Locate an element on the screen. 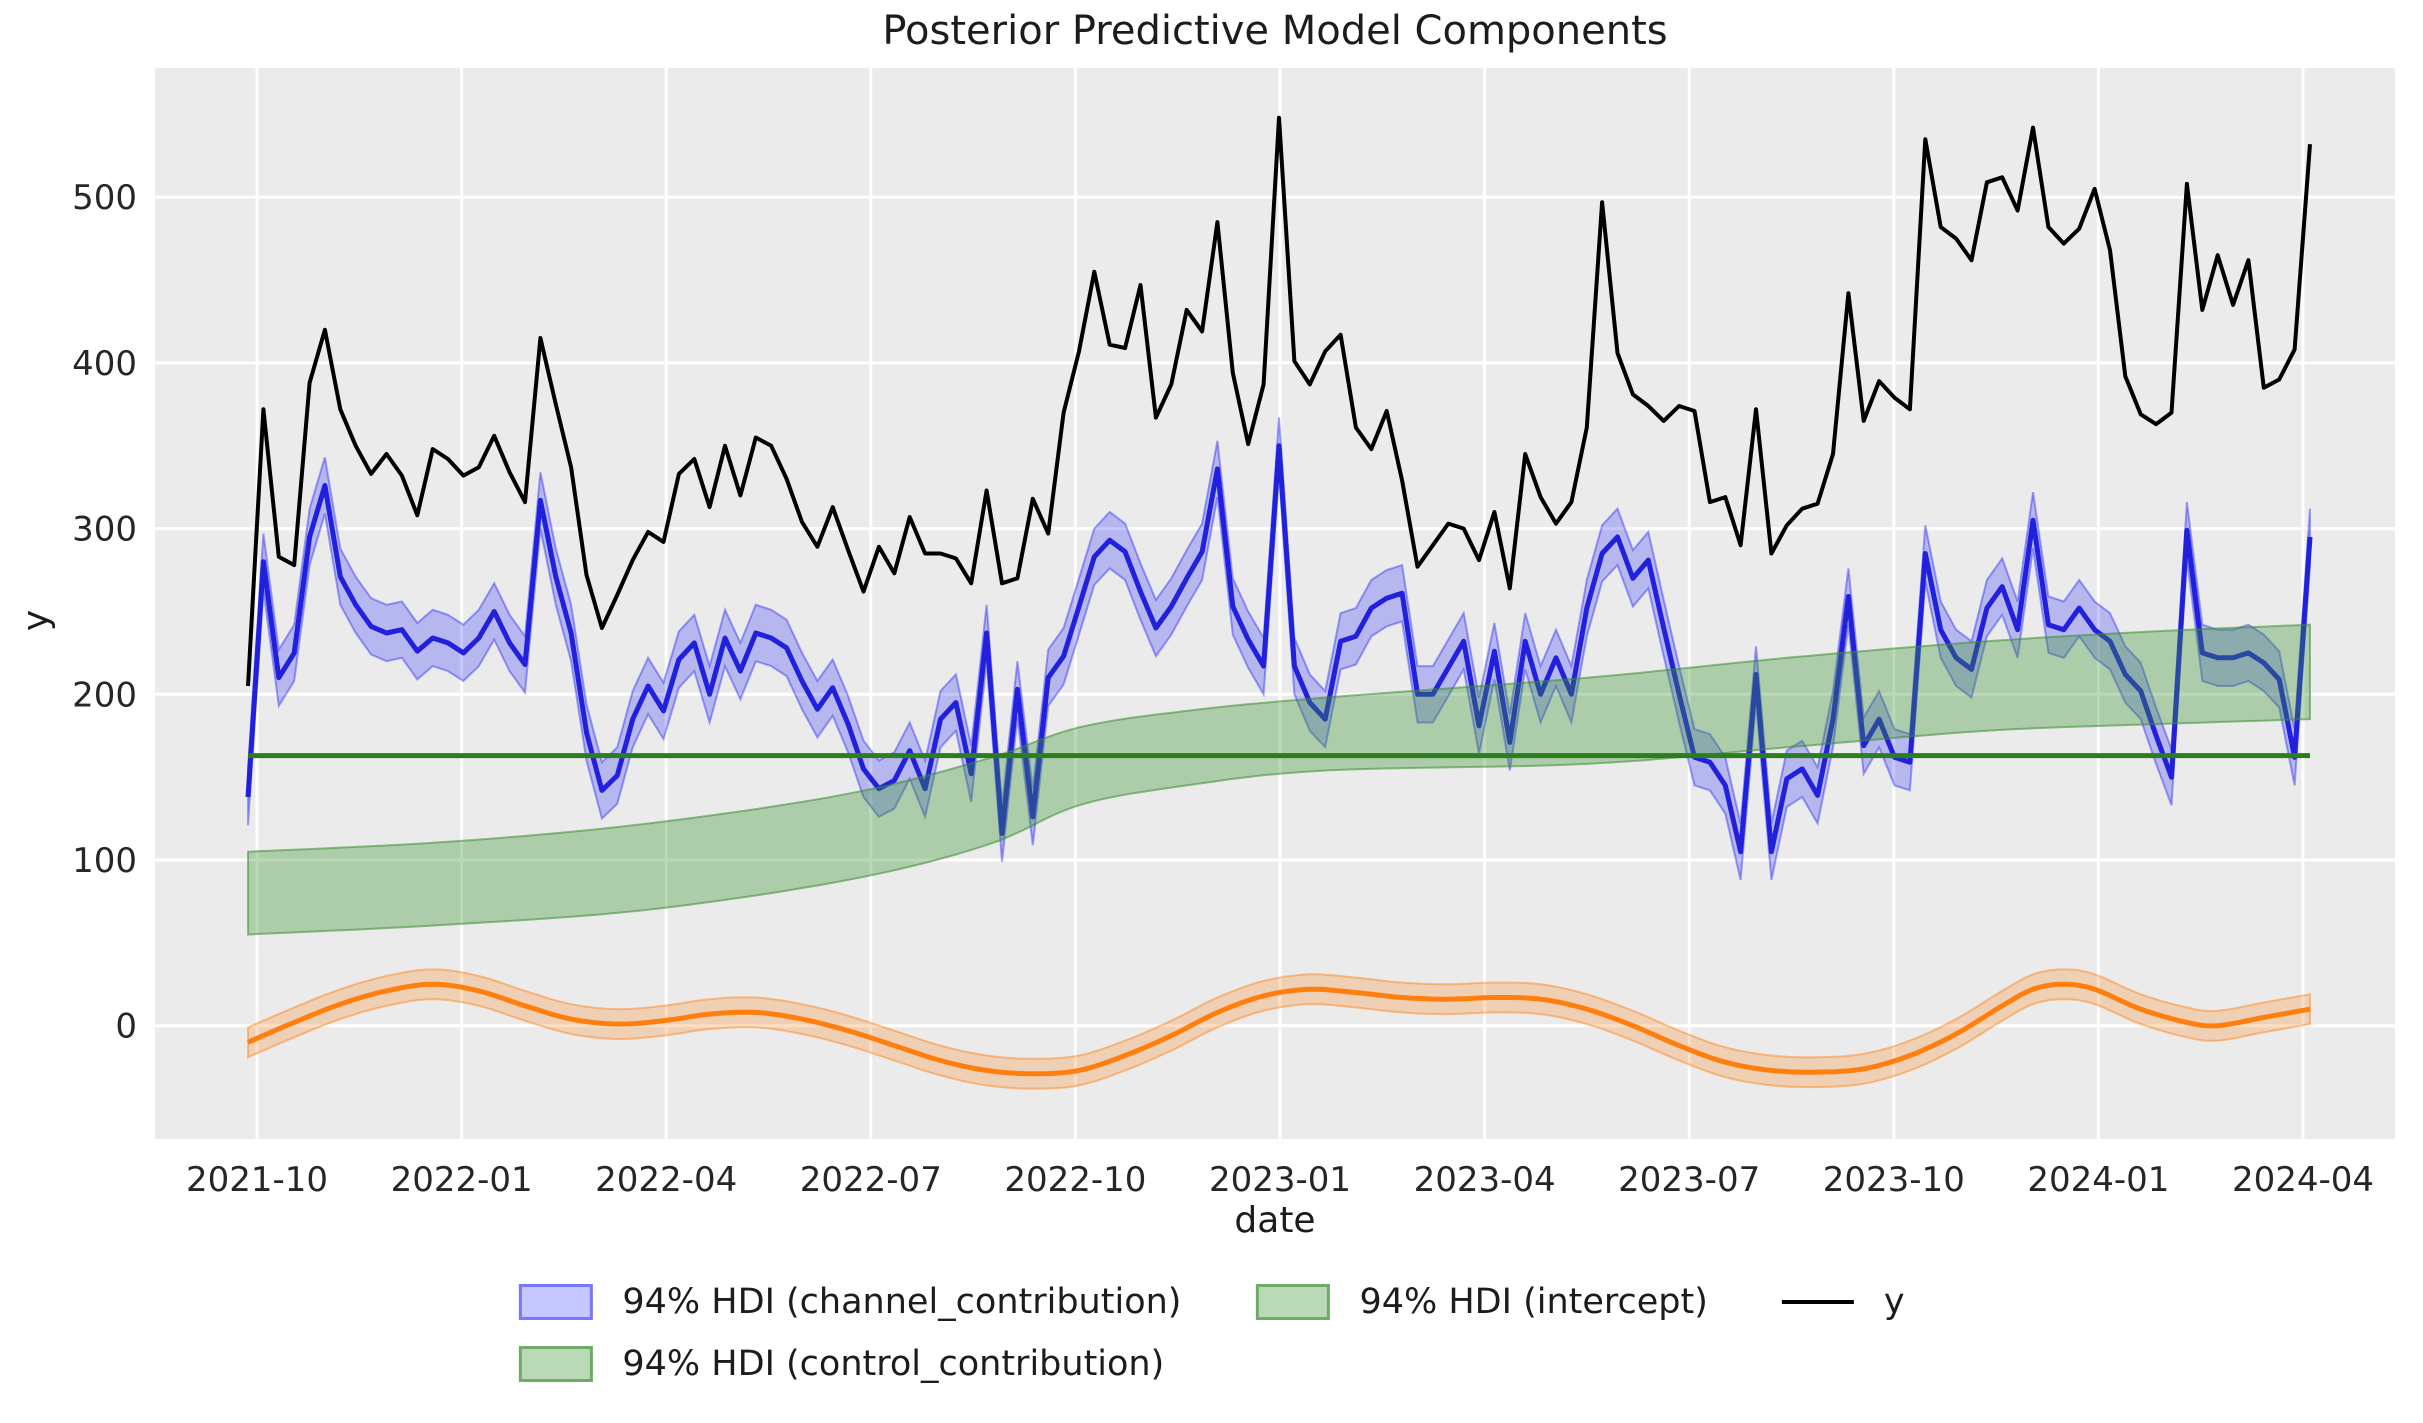  legend-column: y is located at coordinates (1843, 1302).